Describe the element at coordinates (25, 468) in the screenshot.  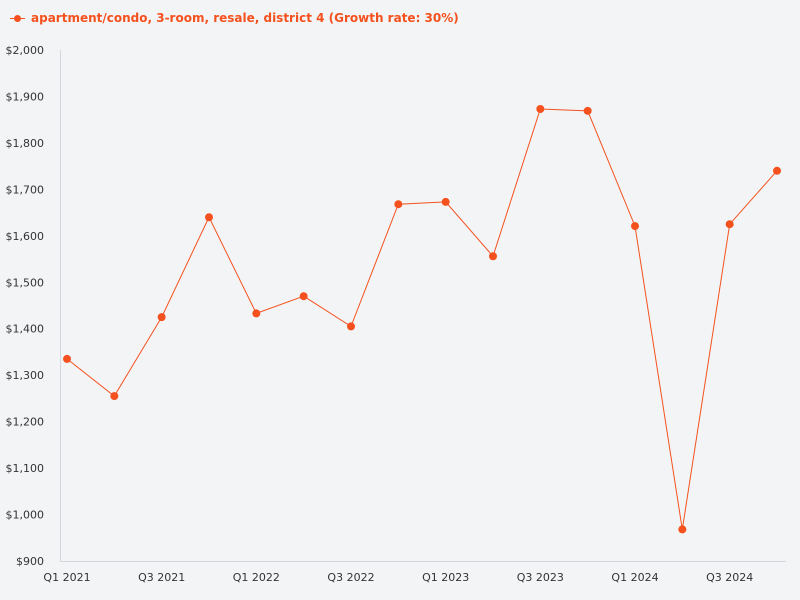
I see `y-tick-label: $1,100` at that location.